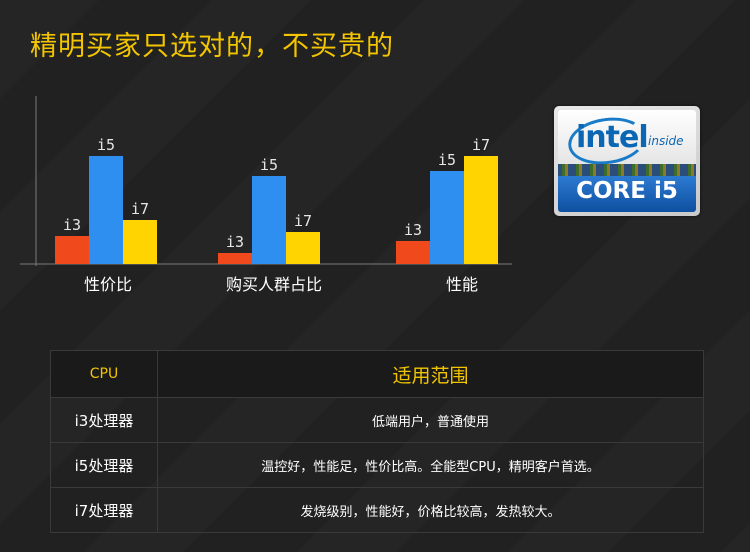  What do you see at coordinates (377, 374) in the screenshot?
I see `table-header-row: CPU 适用范围` at bounding box center [377, 374].